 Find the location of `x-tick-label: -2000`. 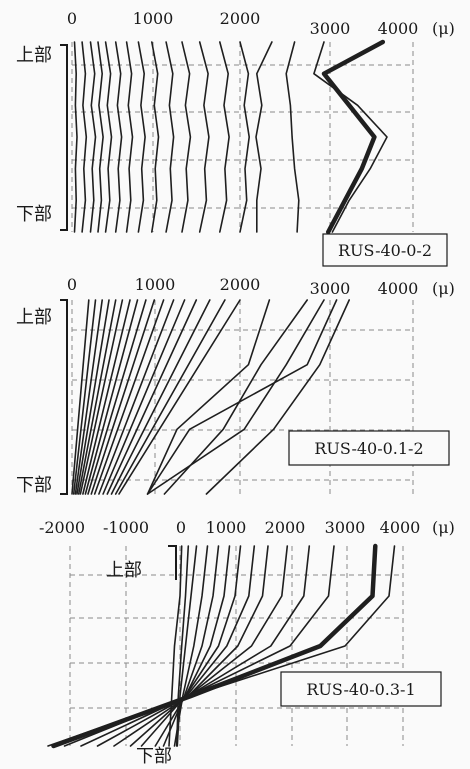

x-tick-label: -2000 is located at coordinates (62, 527).